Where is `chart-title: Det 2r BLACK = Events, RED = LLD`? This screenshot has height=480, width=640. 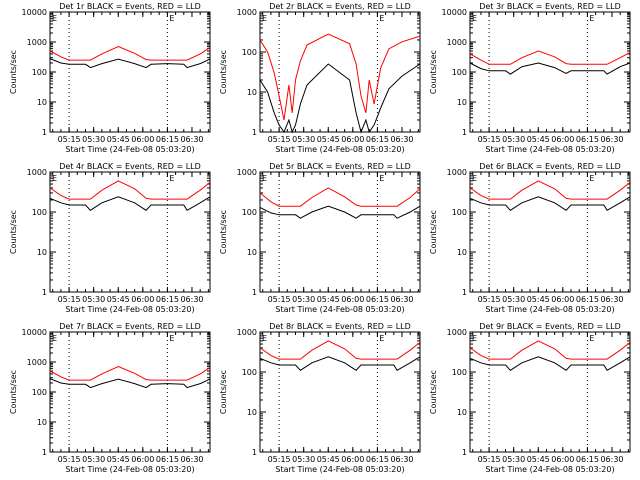
chart-title: Det 2r BLACK = Events, RED = LLD is located at coordinates (340, 6).